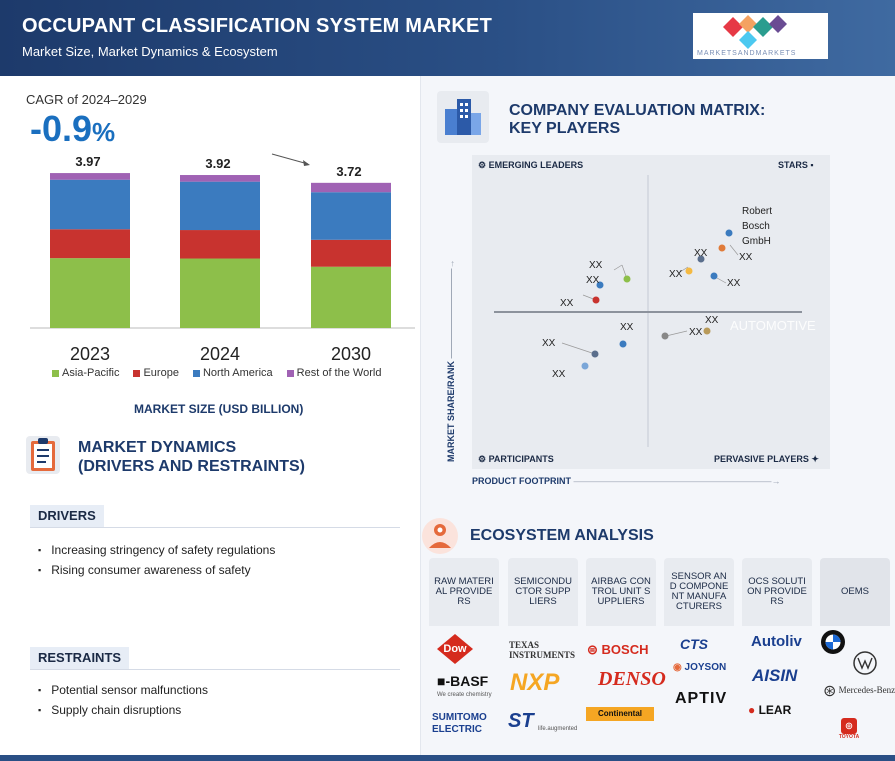  I want to click on sumitomo-logo: SUMITOMO ELECTRIC, so click(459, 723).